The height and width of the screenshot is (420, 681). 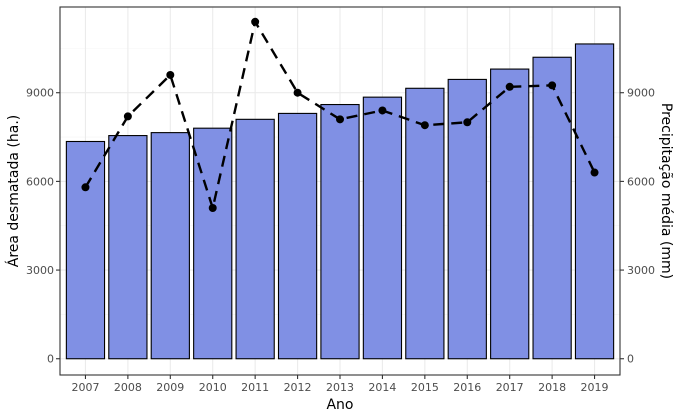 I want to click on y2-tick-label: 9000, so click(x=641, y=93).